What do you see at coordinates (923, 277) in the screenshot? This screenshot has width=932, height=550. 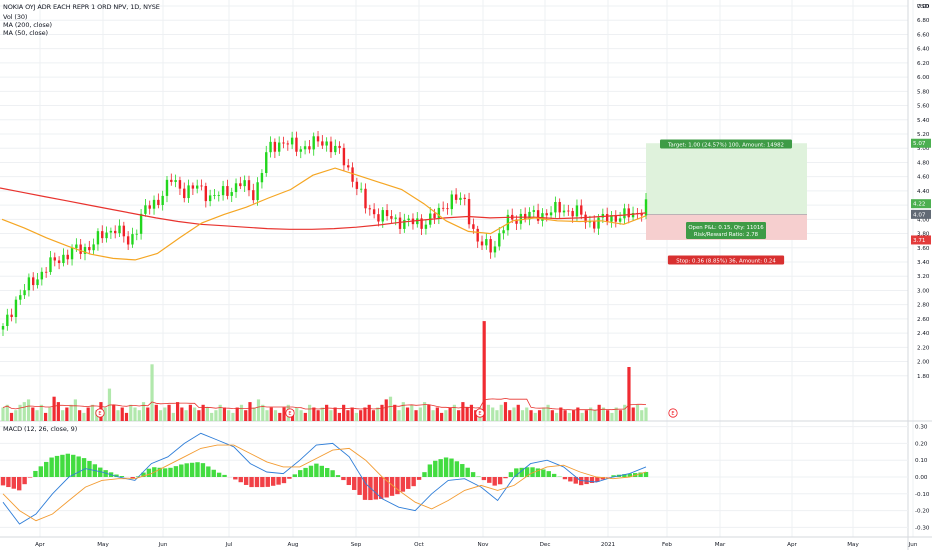 I see `price-tick-label: 3.20` at bounding box center [923, 277].